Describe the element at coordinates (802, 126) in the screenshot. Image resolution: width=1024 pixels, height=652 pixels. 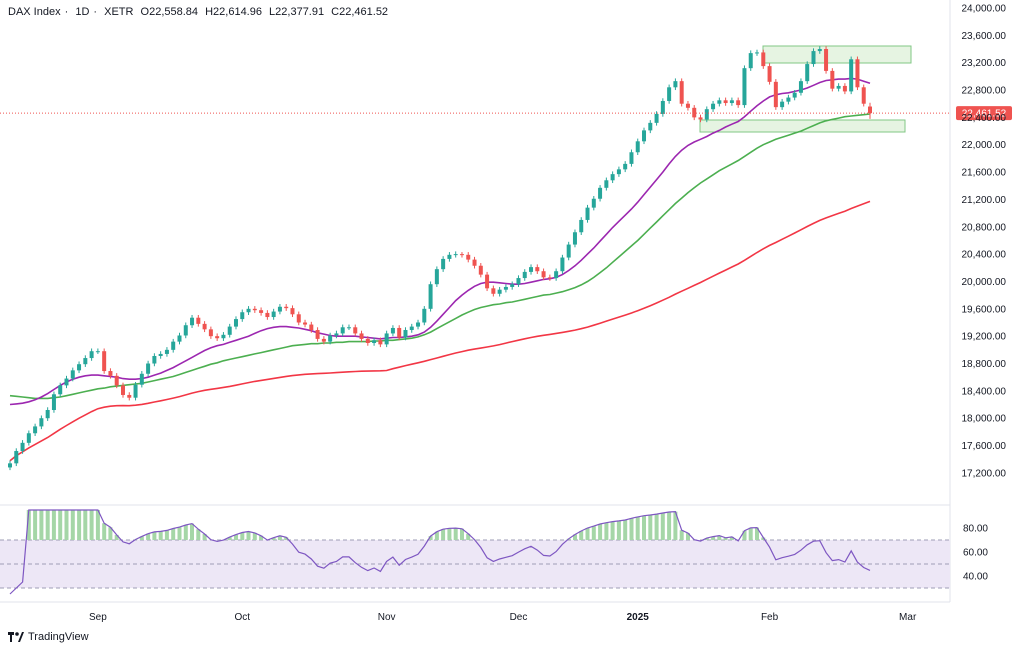
I see `support-zone` at that location.